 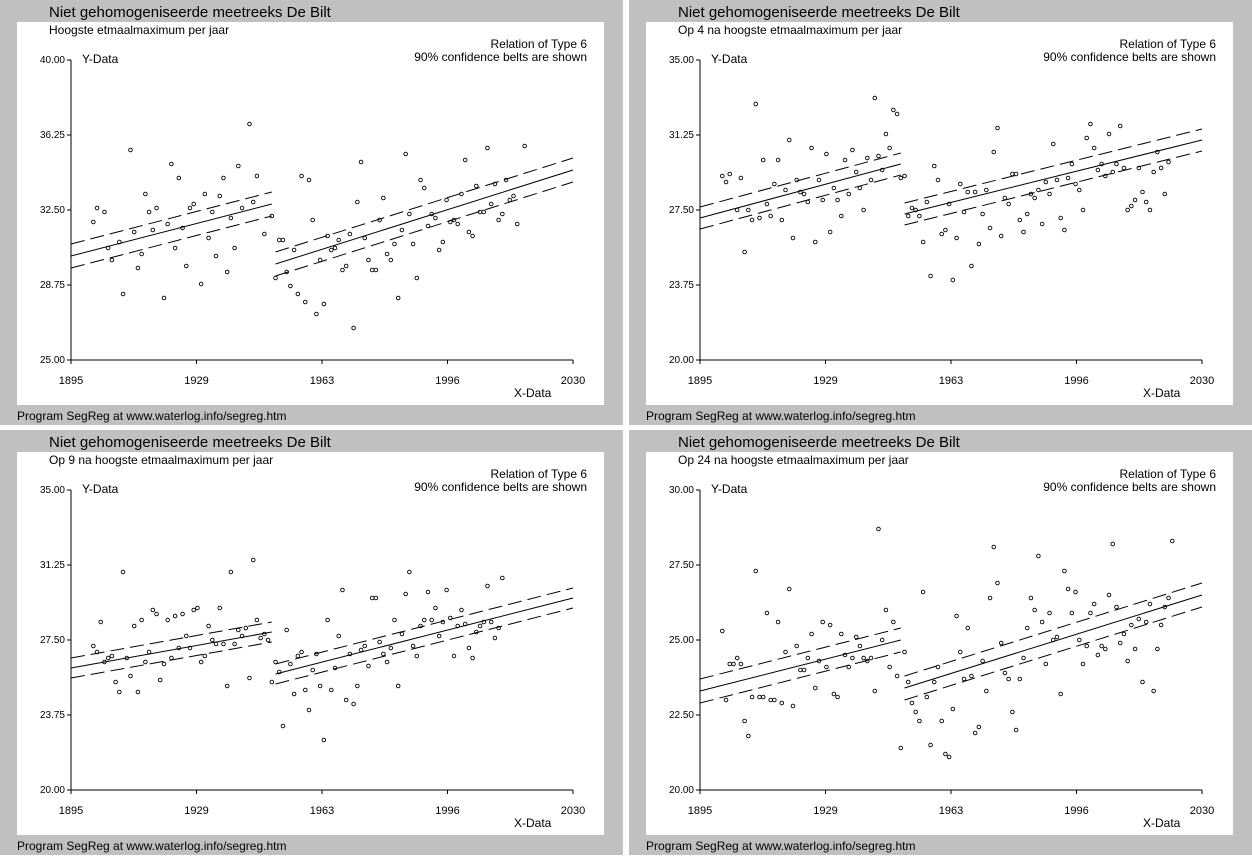 I want to click on y-tick-label: 27.50, so click(x=681, y=565).